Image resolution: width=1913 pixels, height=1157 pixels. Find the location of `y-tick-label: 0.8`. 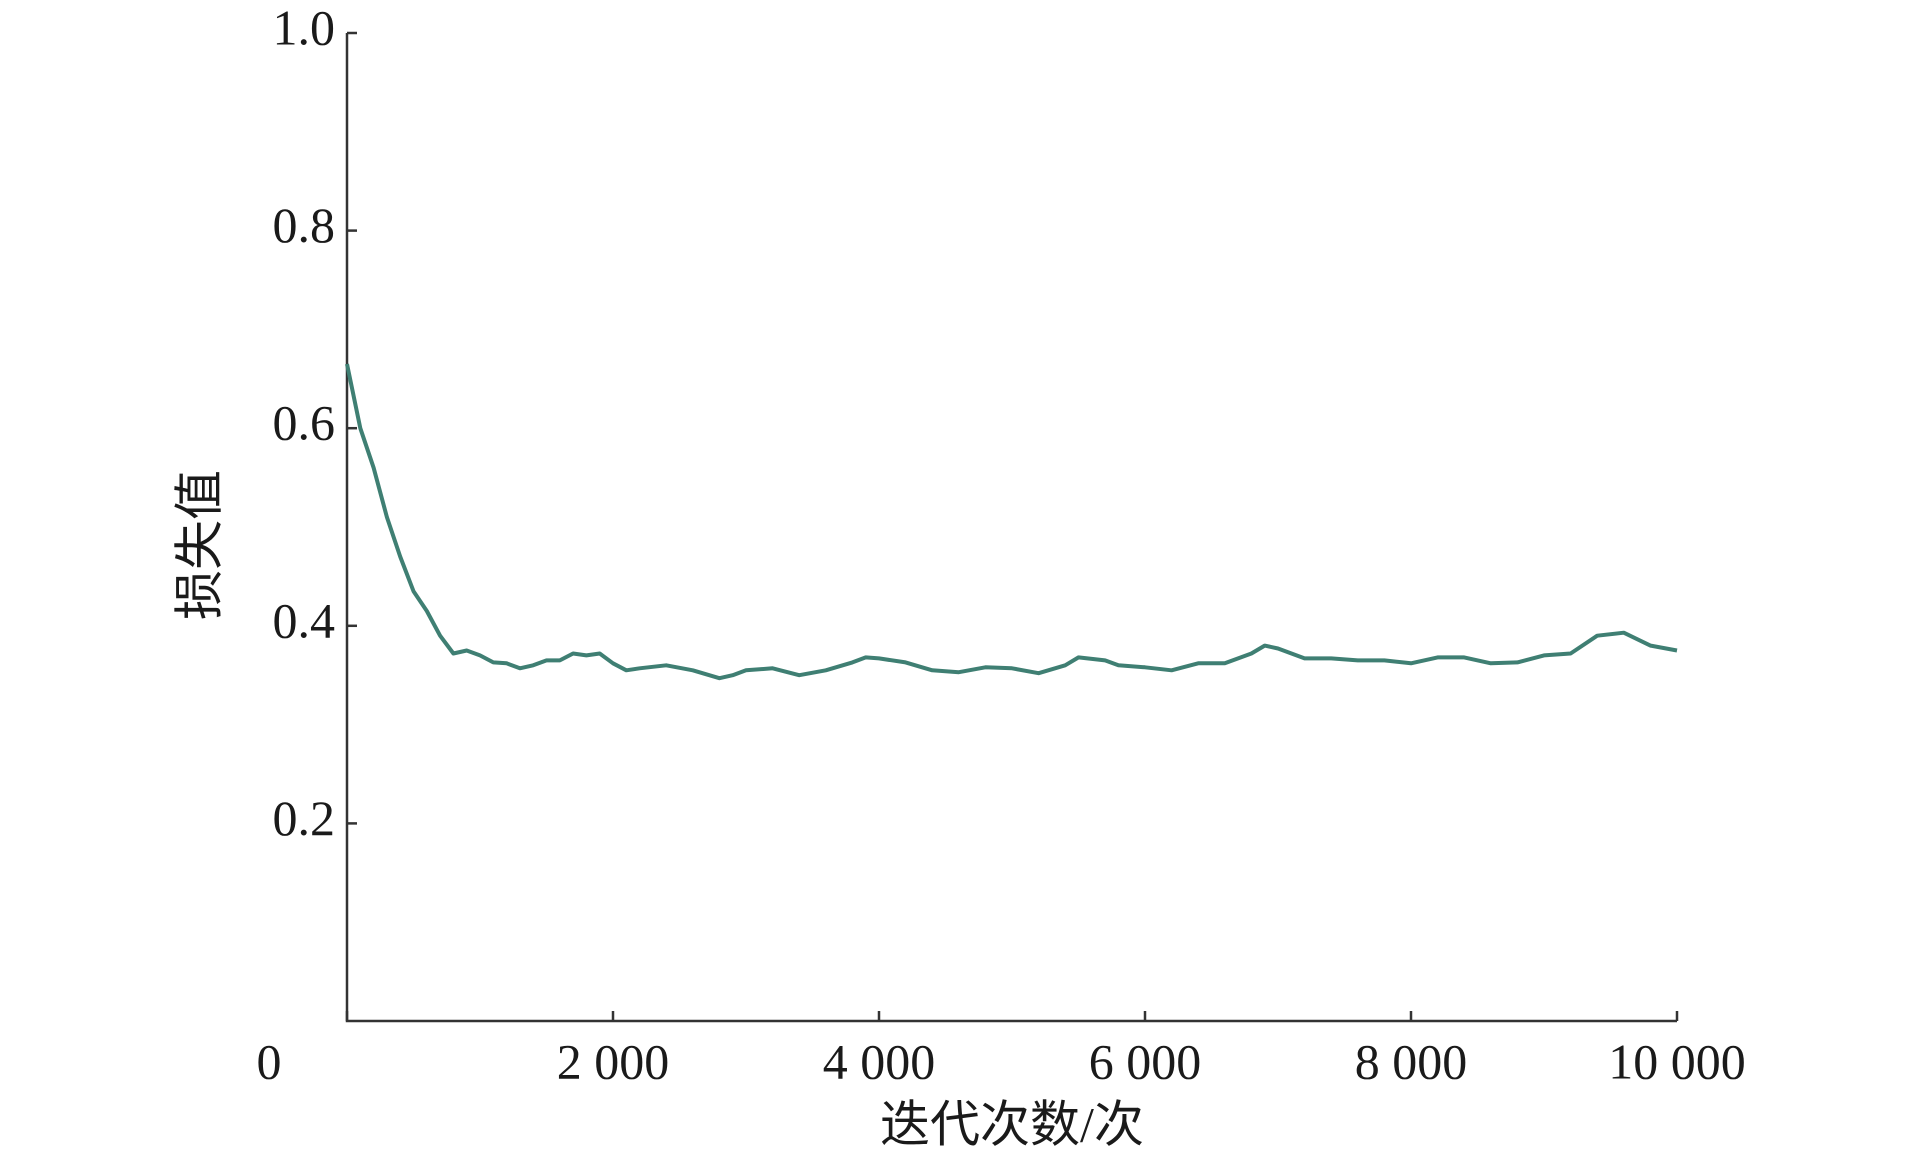

y-tick-label: 0.8 is located at coordinates (304, 225).